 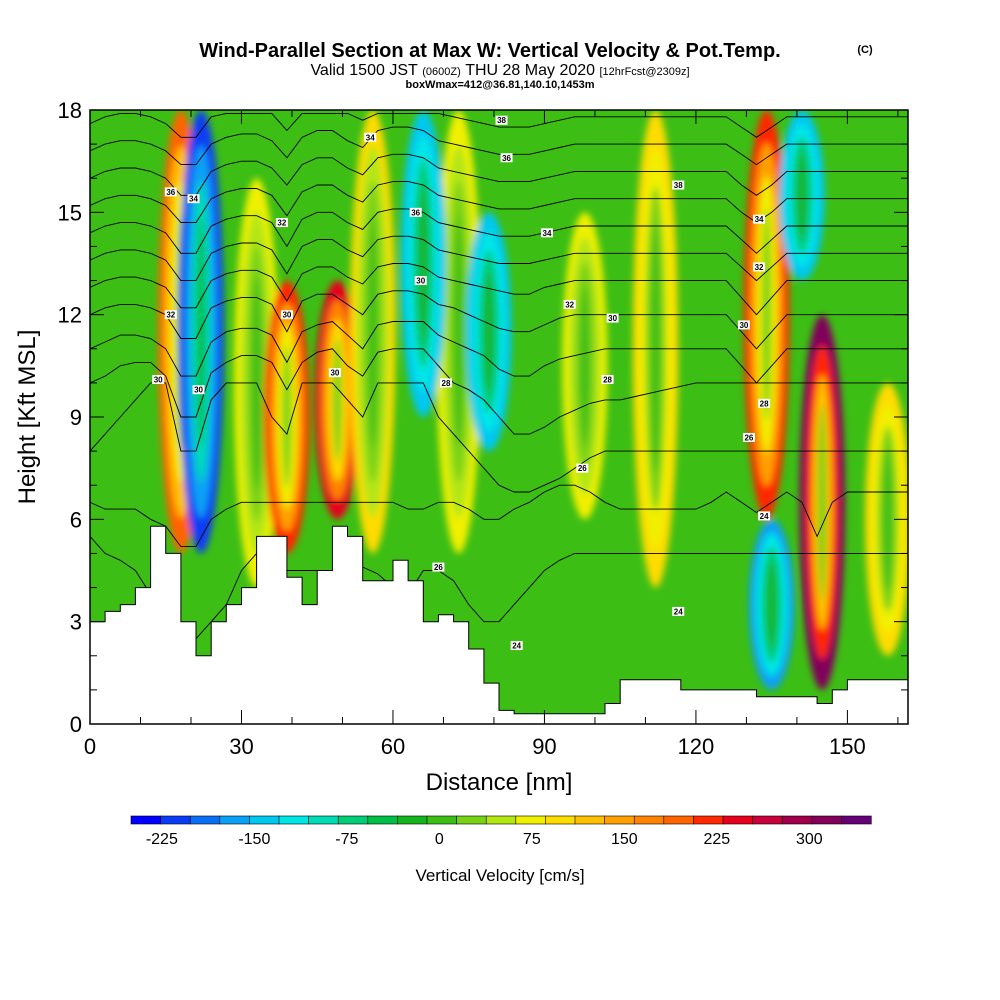 I want to click on contour-label-17: 28, so click(x=607, y=379).